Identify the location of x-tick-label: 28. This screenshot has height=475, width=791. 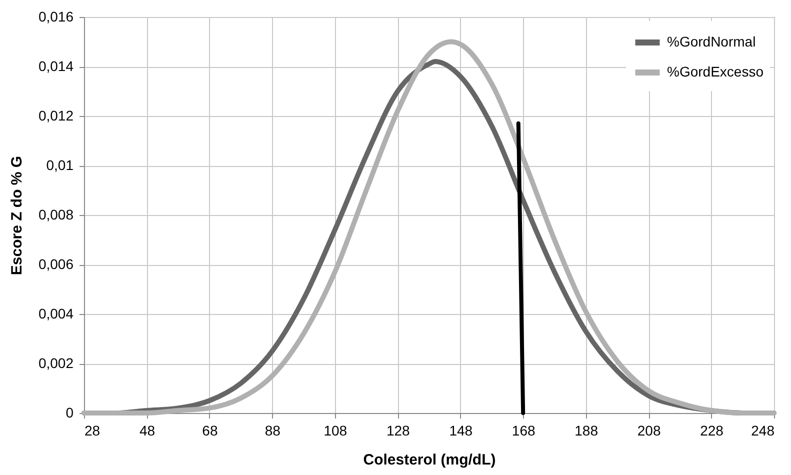
(92, 430).